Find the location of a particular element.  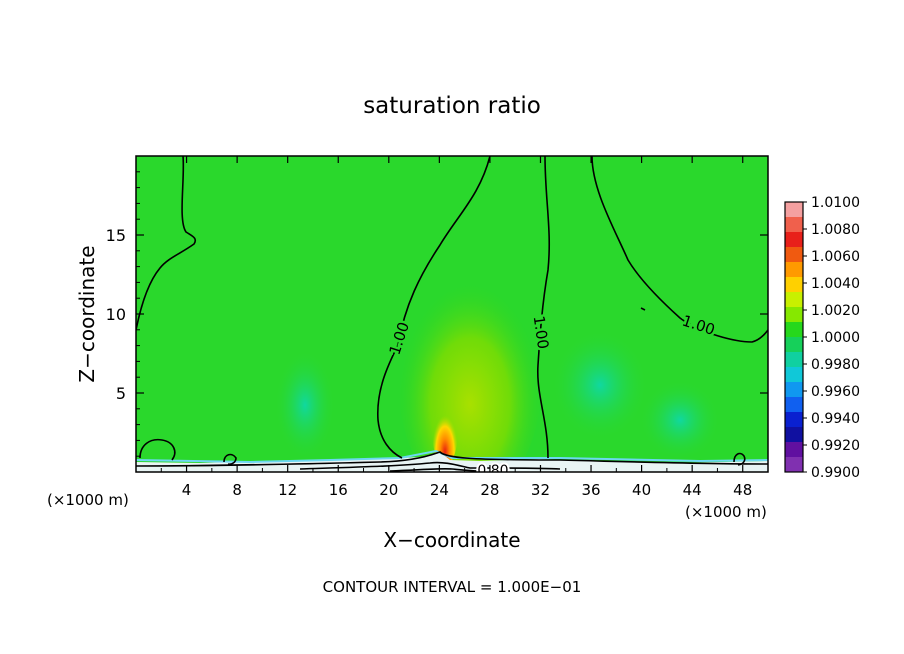

x-tick-label: 28 is located at coordinates (489, 490).